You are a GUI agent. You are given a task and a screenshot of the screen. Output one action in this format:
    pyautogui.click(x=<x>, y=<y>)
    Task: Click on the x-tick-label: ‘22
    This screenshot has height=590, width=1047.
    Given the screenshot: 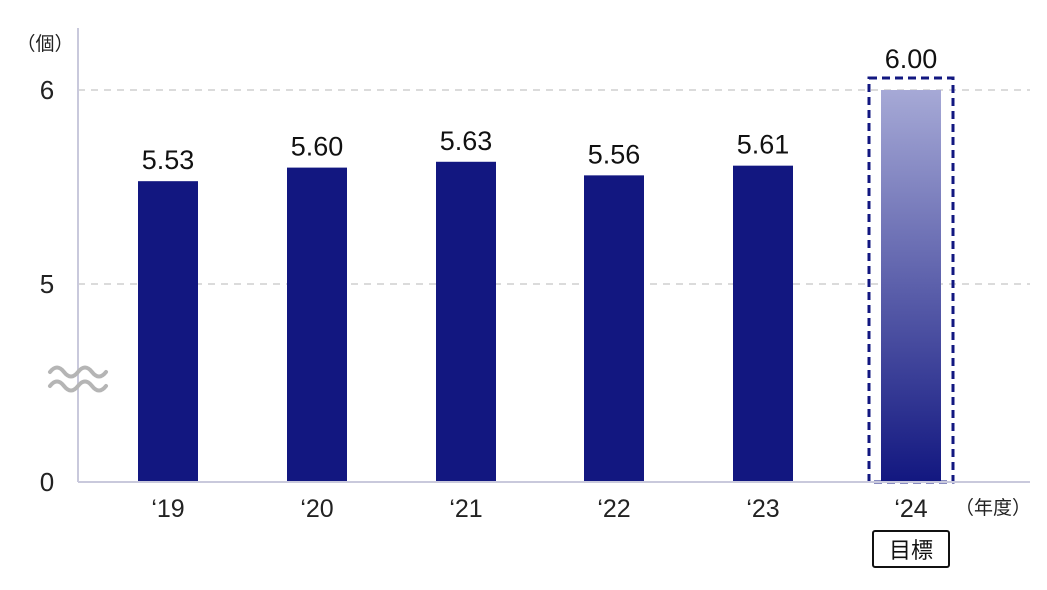 What is the action you would take?
    pyautogui.click(x=613, y=509)
    